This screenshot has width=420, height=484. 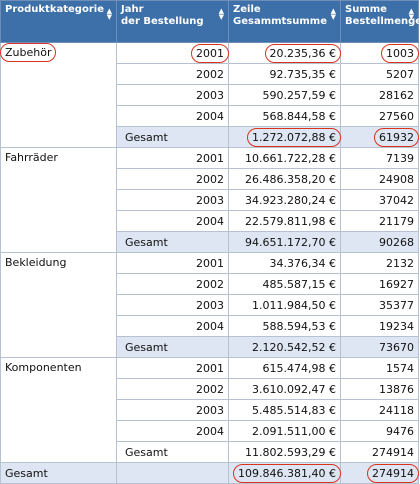 What do you see at coordinates (59, 410) in the screenshot?
I see `category-cell: Komponenten` at bounding box center [59, 410].